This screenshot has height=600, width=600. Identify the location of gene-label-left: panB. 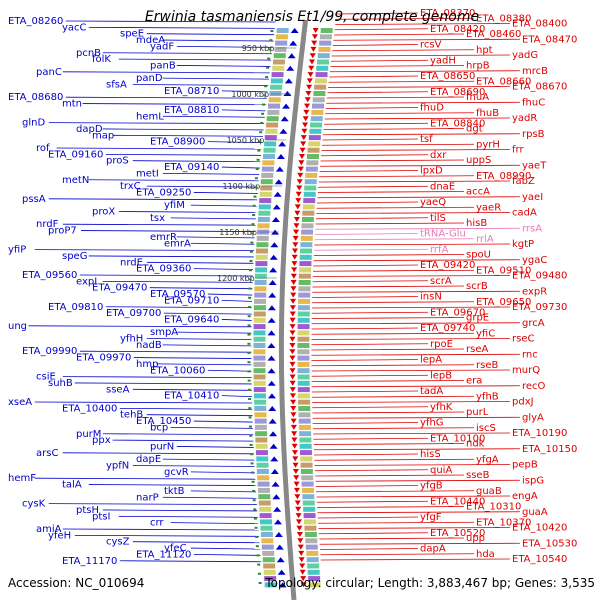
(163, 65).